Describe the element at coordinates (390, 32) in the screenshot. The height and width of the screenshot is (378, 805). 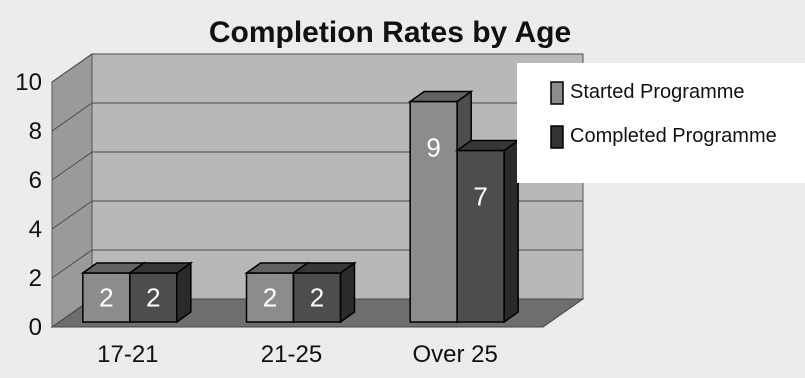
I see `chart-title: Completion Rates by Age` at that location.